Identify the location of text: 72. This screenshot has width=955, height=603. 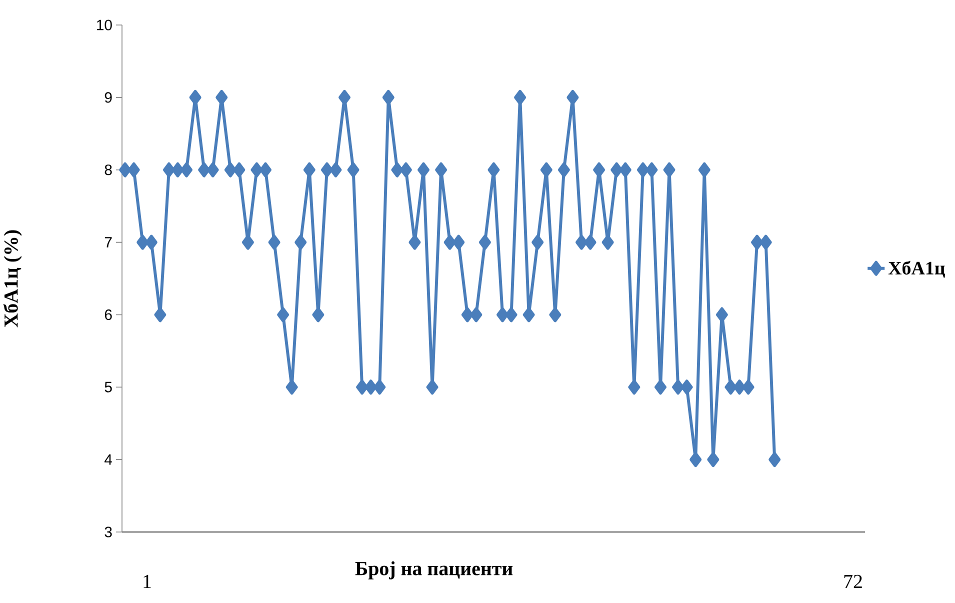
(853, 581).